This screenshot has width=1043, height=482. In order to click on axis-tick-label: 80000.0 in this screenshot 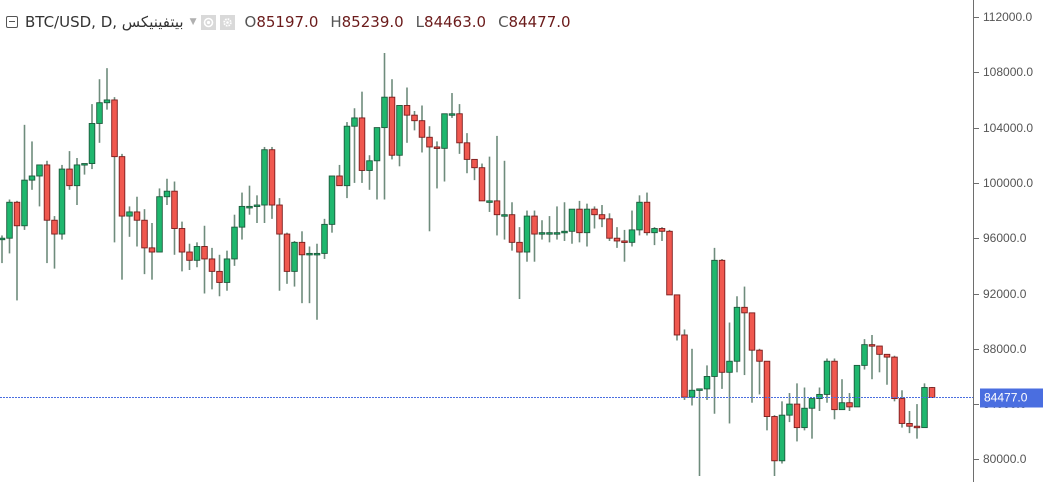, I will do `click(1005, 459)`.